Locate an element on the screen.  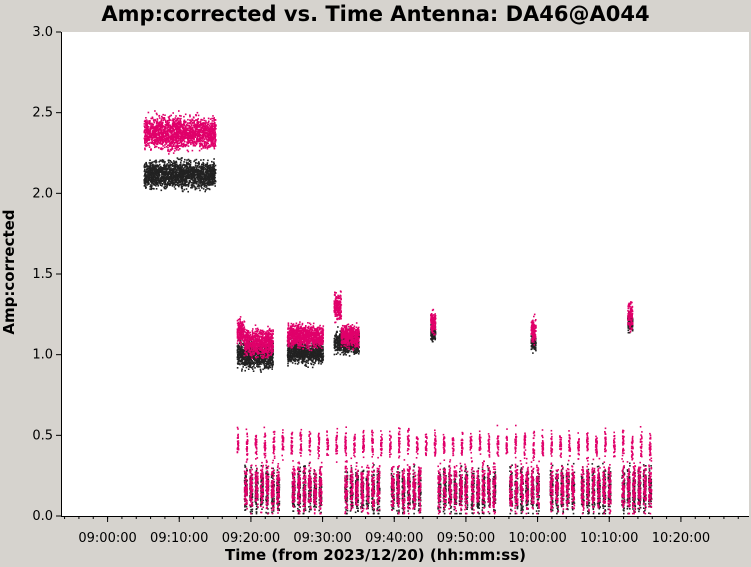
y-tick-label: 2.0 is located at coordinates (42, 193).